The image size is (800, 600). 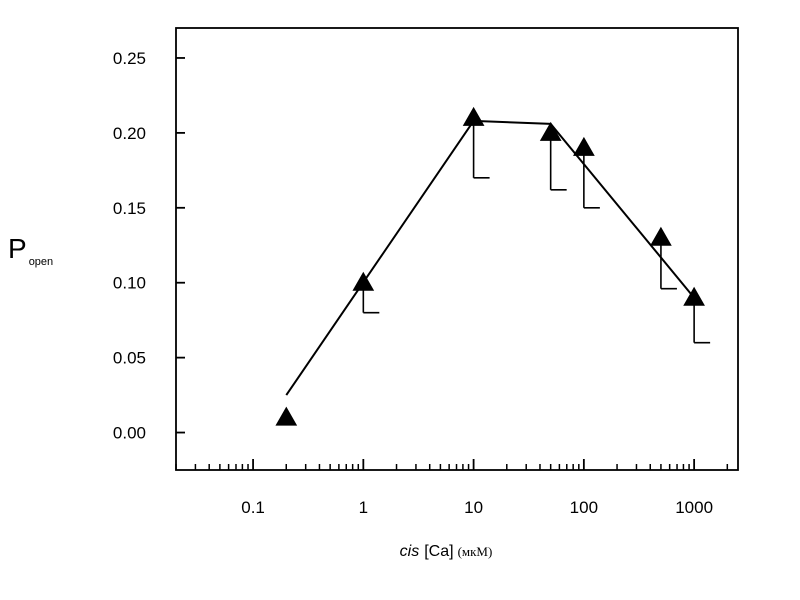 What do you see at coordinates (253, 507) in the screenshot?
I see `x-tick-label: 0.1` at bounding box center [253, 507].